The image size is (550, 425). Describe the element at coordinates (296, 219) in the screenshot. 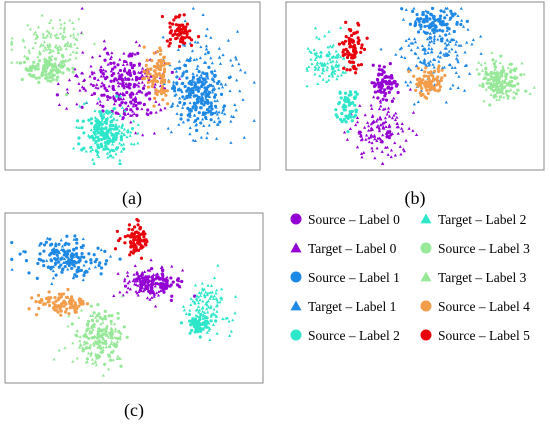

I see `legend-source-label-0-marker` at that location.